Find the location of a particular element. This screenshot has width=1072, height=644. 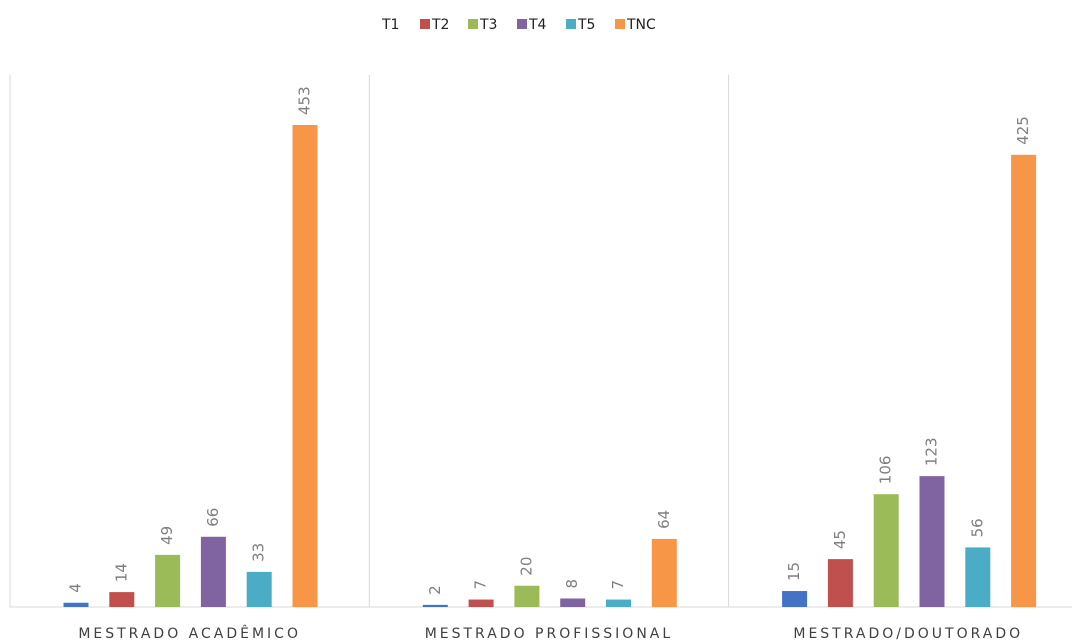

x-tick-label: MESTRADO PROFISSIONAL is located at coordinates (549, 634).